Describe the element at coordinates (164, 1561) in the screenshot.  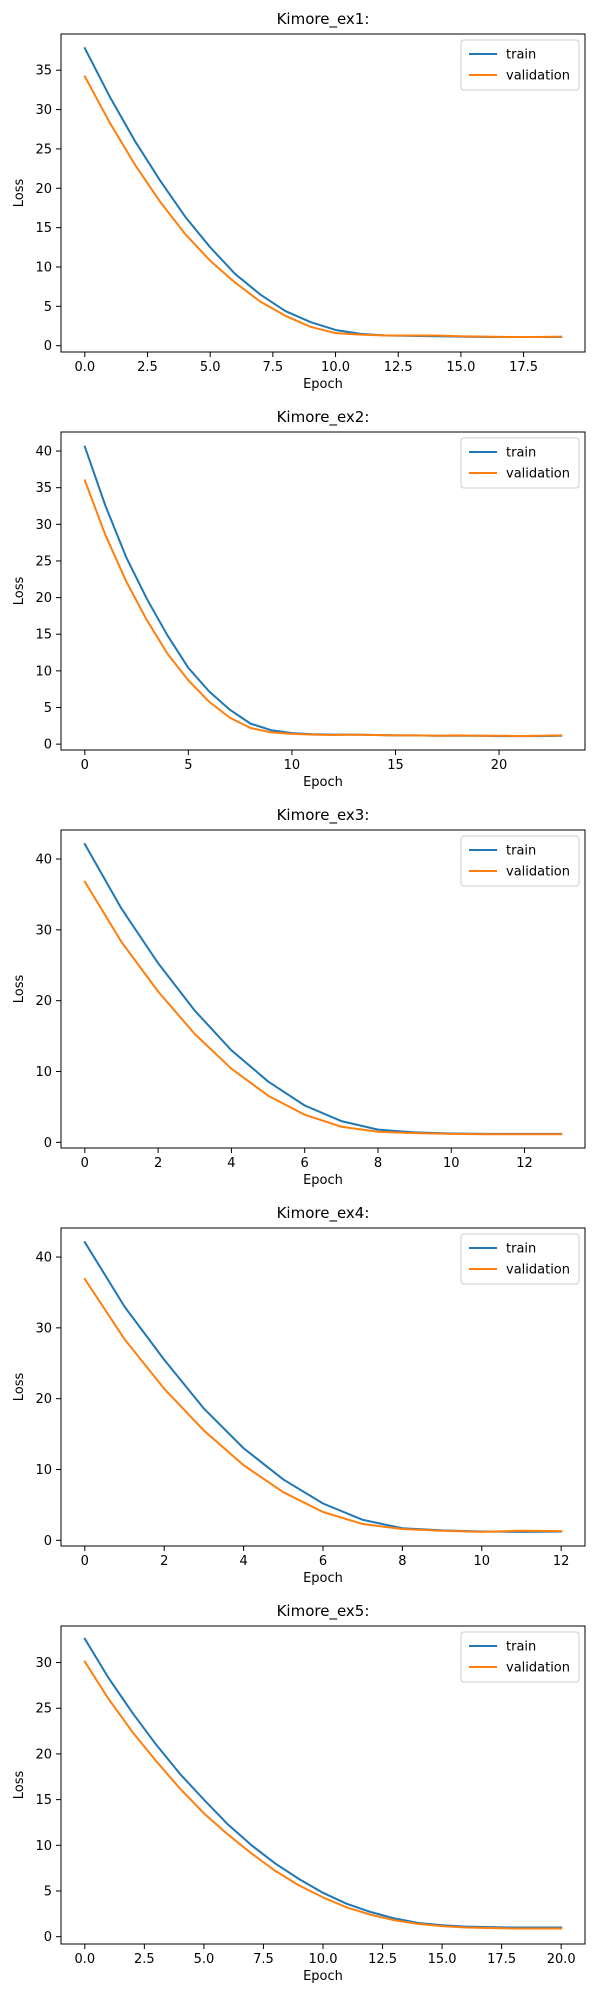
I see `x-tick-label: 2` at that location.